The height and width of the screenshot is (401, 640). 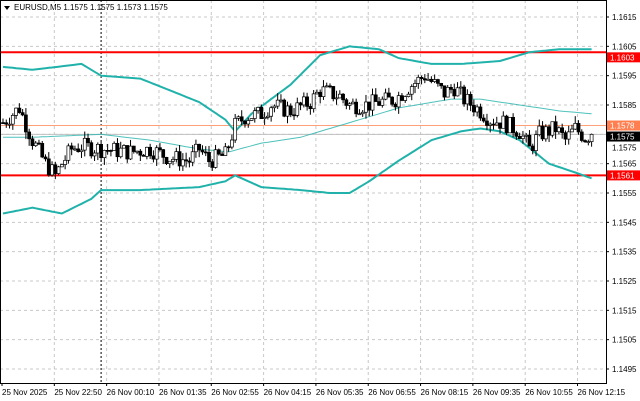 I want to click on y-tick-label: 1.1515, so click(x=624, y=310).